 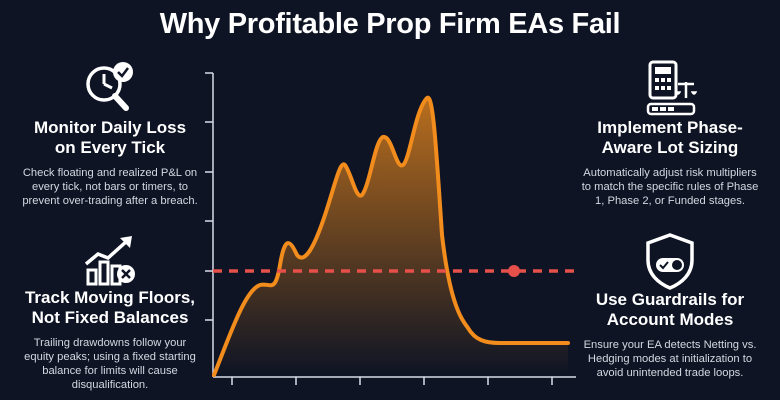 What do you see at coordinates (110, 297) in the screenshot?
I see `panel-heading-line1: Track Moving Floors,` at bounding box center [110, 297].